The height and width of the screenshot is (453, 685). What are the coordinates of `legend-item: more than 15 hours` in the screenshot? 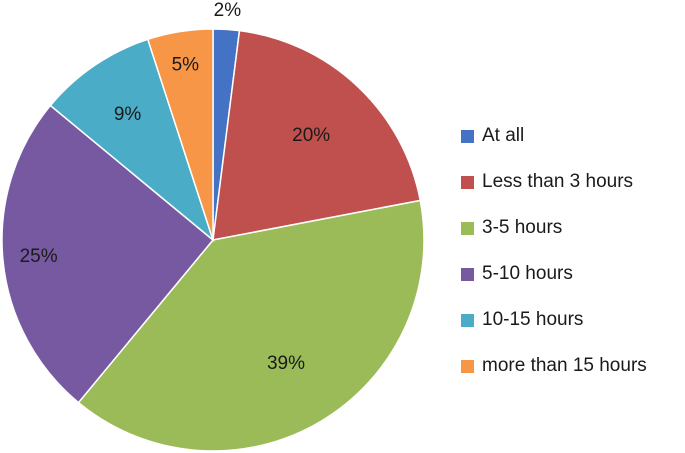 It's located at (572, 366).